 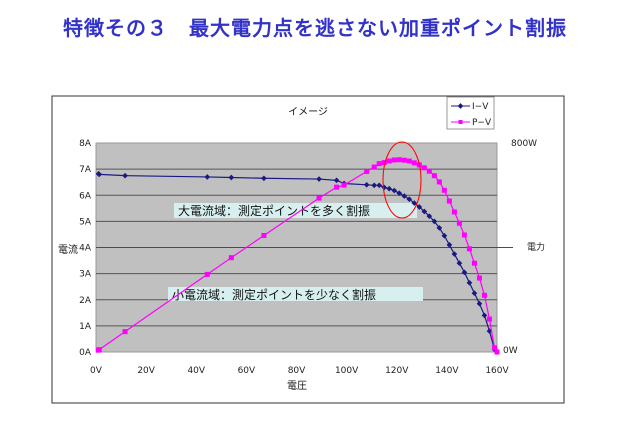 What do you see at coordinates (447, 371) in the screenshot?
I see `x-tick-label: 140V` at bounding box center [447, 371].